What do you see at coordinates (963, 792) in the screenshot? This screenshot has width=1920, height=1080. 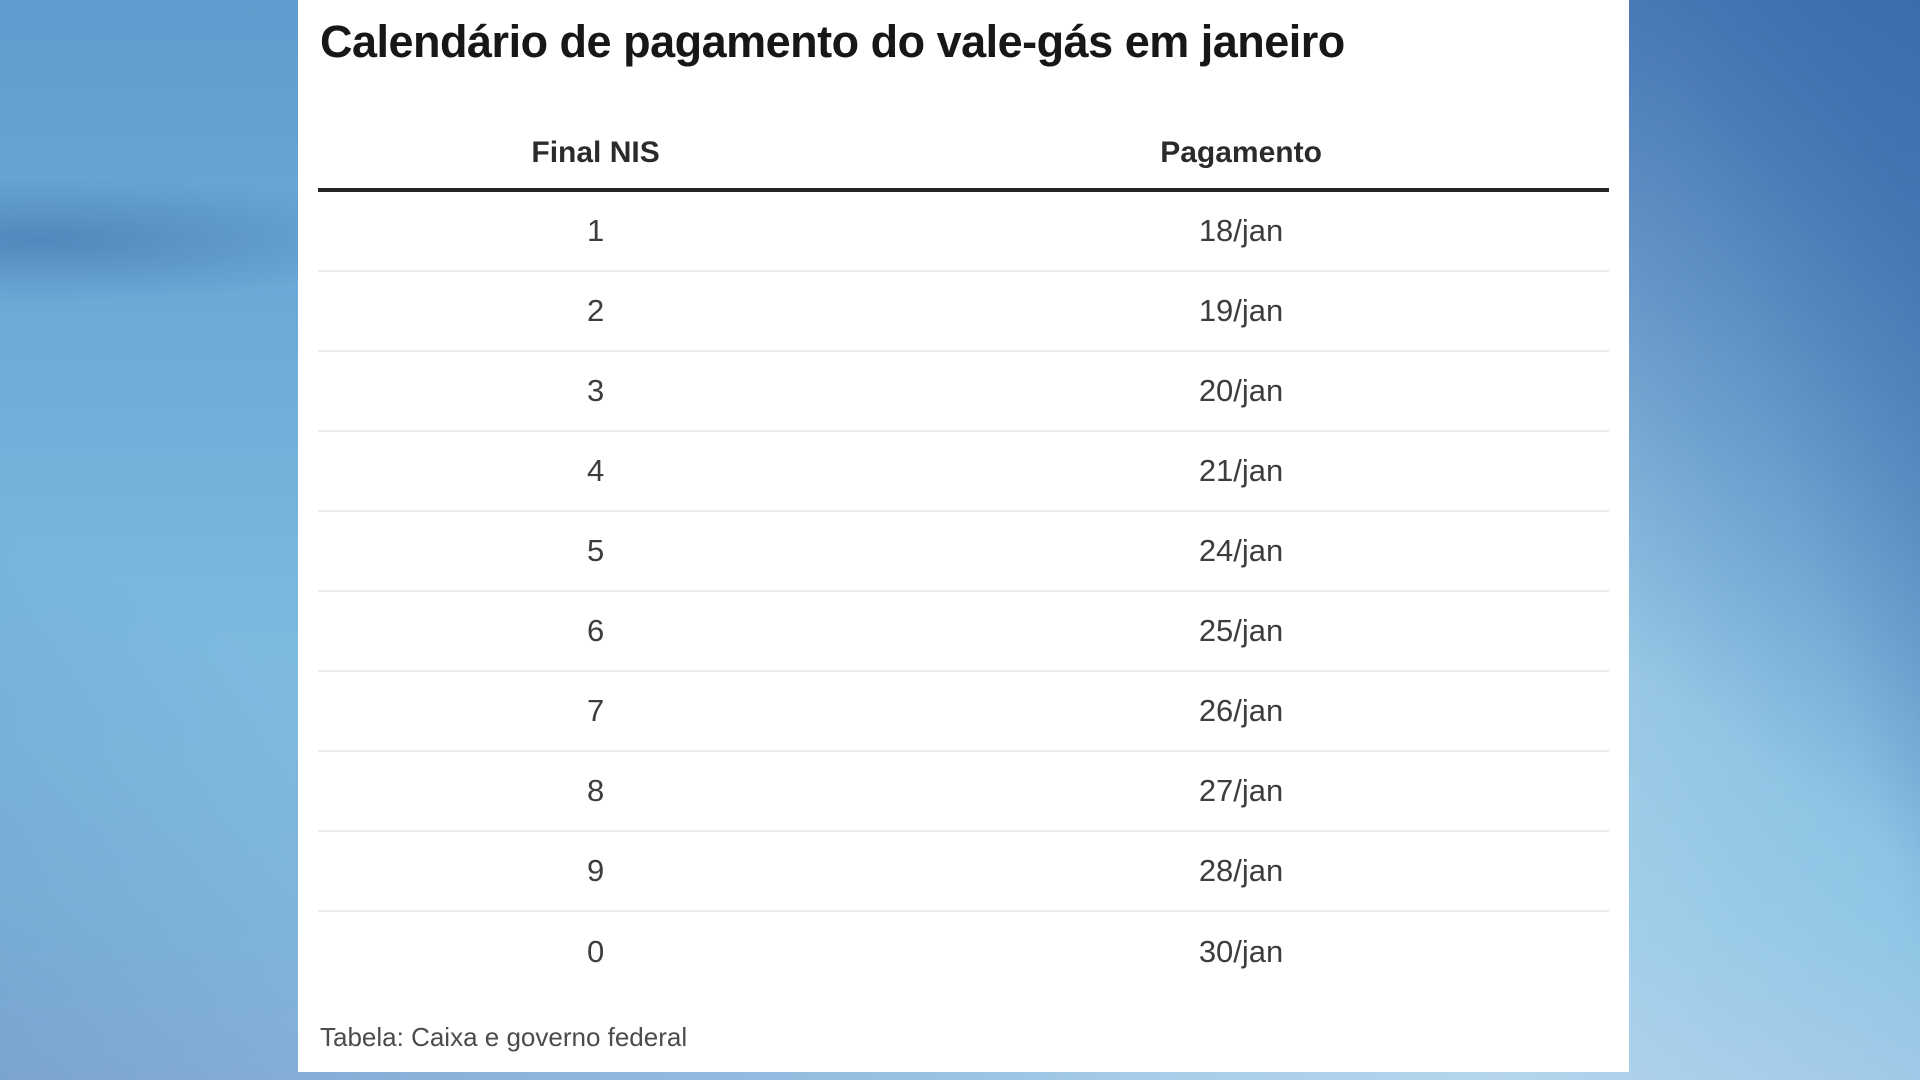 I see `table-row: 8 27/jan` at bounding box center [963, 792].